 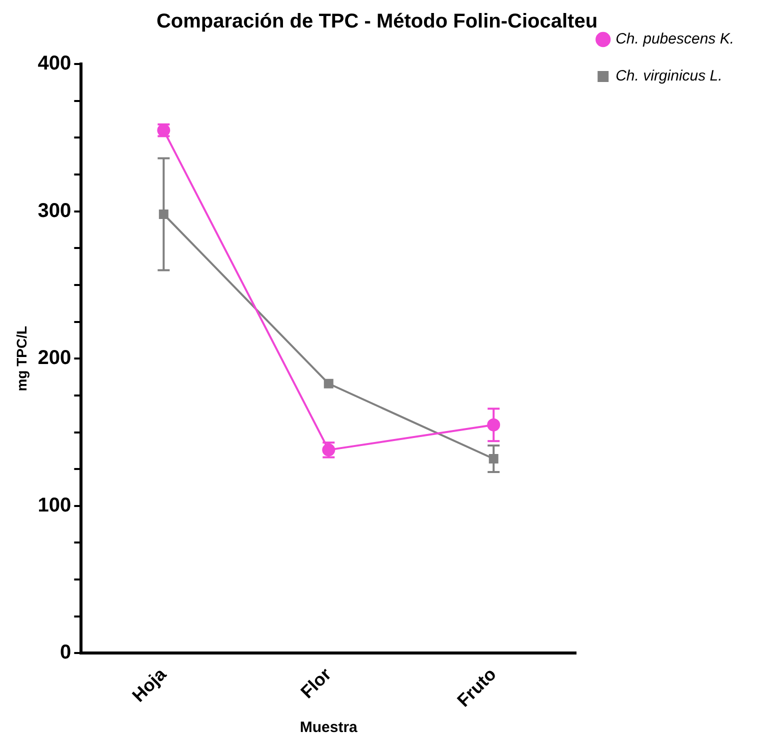 What do you see at coordinates (66, 653) in the screenshot?
I see `y-tick-label: 0` at bounding box center [66, 653].